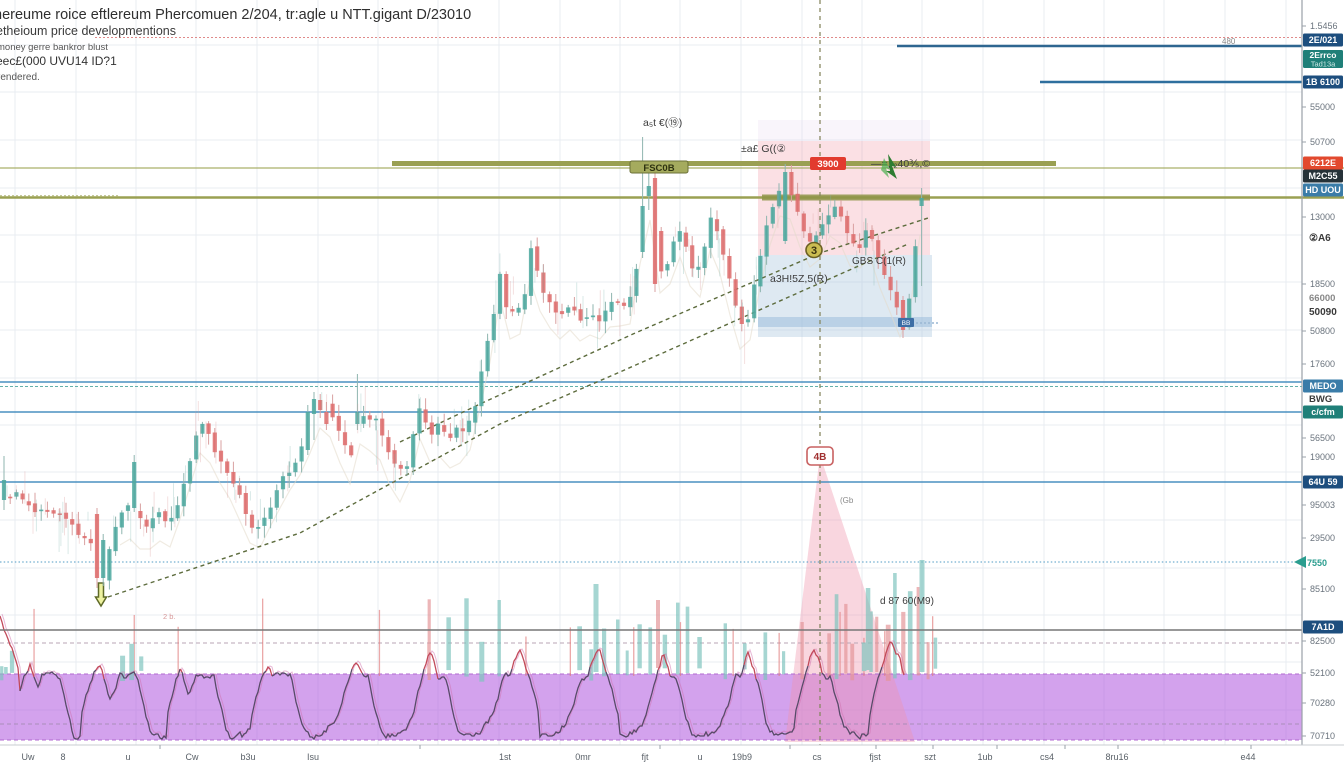 This screenshot has height=768, width=1344. What do you see at coordinates (313, 757) in the screenshot?
I see `svg-text: Isu` at bounding box center [313, 757].